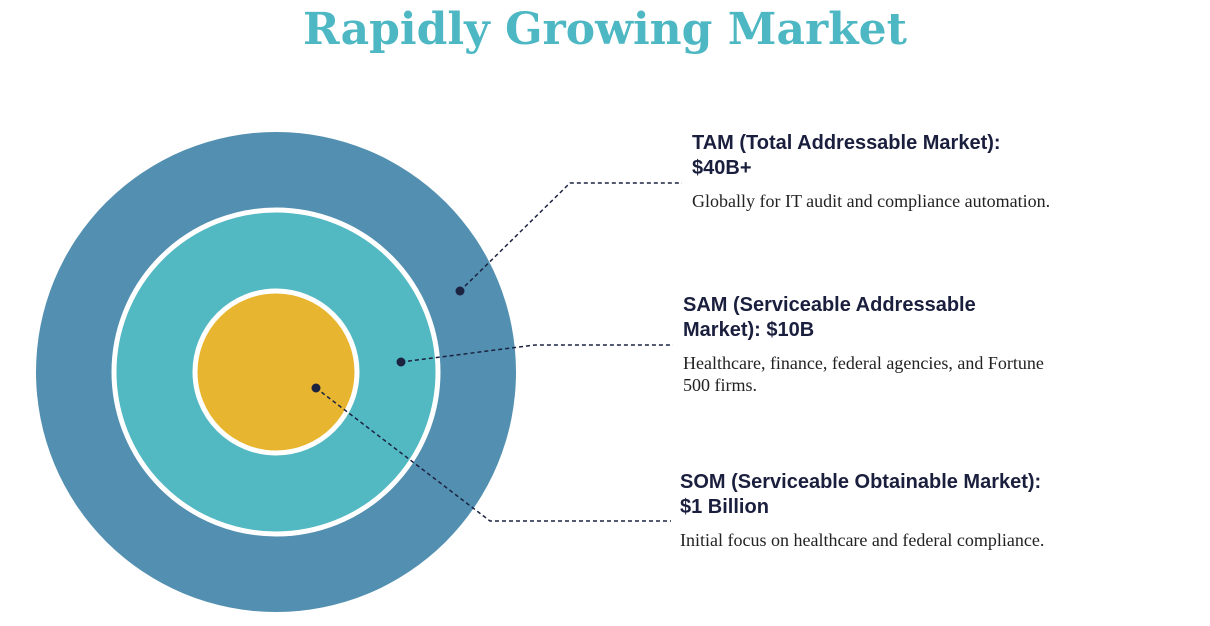 The image size is (1210, 626). What do you see at coordinates (493, 454) in the screenshot?
I see `som-connector` at bounding box center [493, 454].